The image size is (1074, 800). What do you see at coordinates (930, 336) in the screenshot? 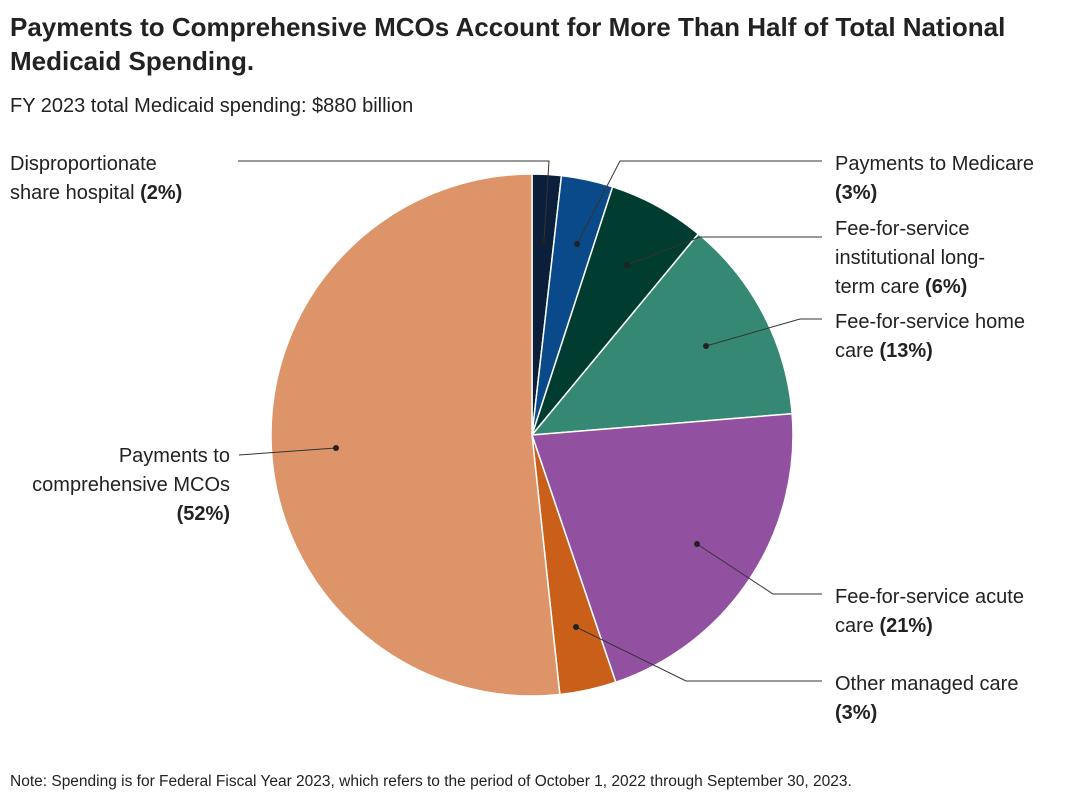
I see `slice-label-fee-for-service-home-care: Fee-for-service home care (13%)` at bounding box center [930, 336].